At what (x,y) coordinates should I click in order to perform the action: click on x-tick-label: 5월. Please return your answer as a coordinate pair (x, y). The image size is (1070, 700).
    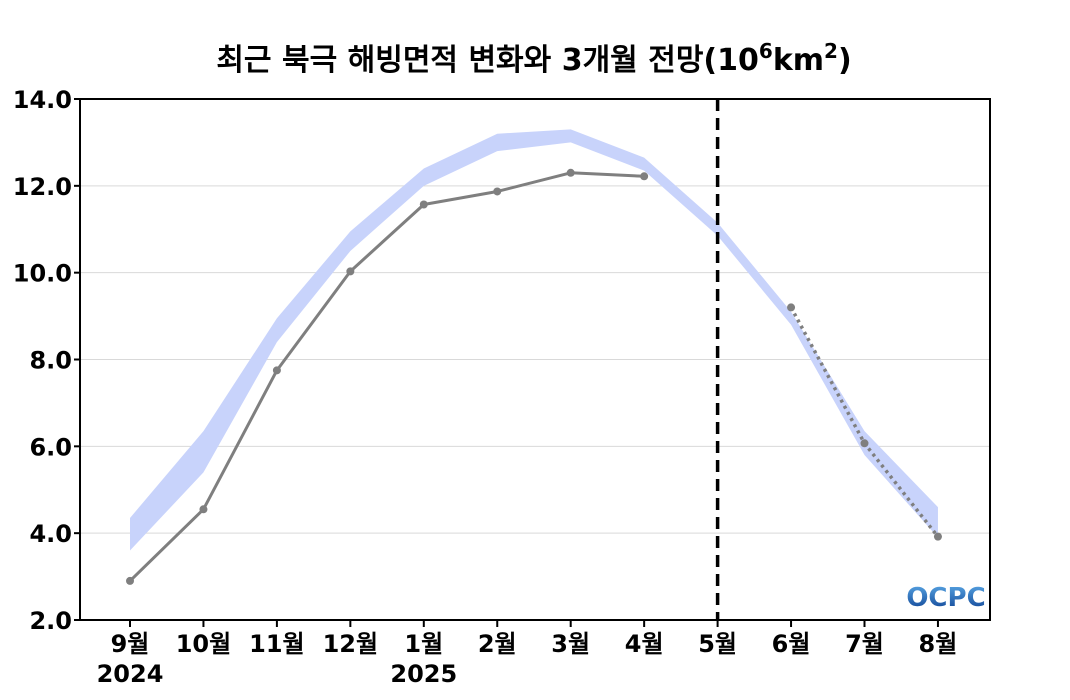
    Looking at the image, I should click on (717, 644).